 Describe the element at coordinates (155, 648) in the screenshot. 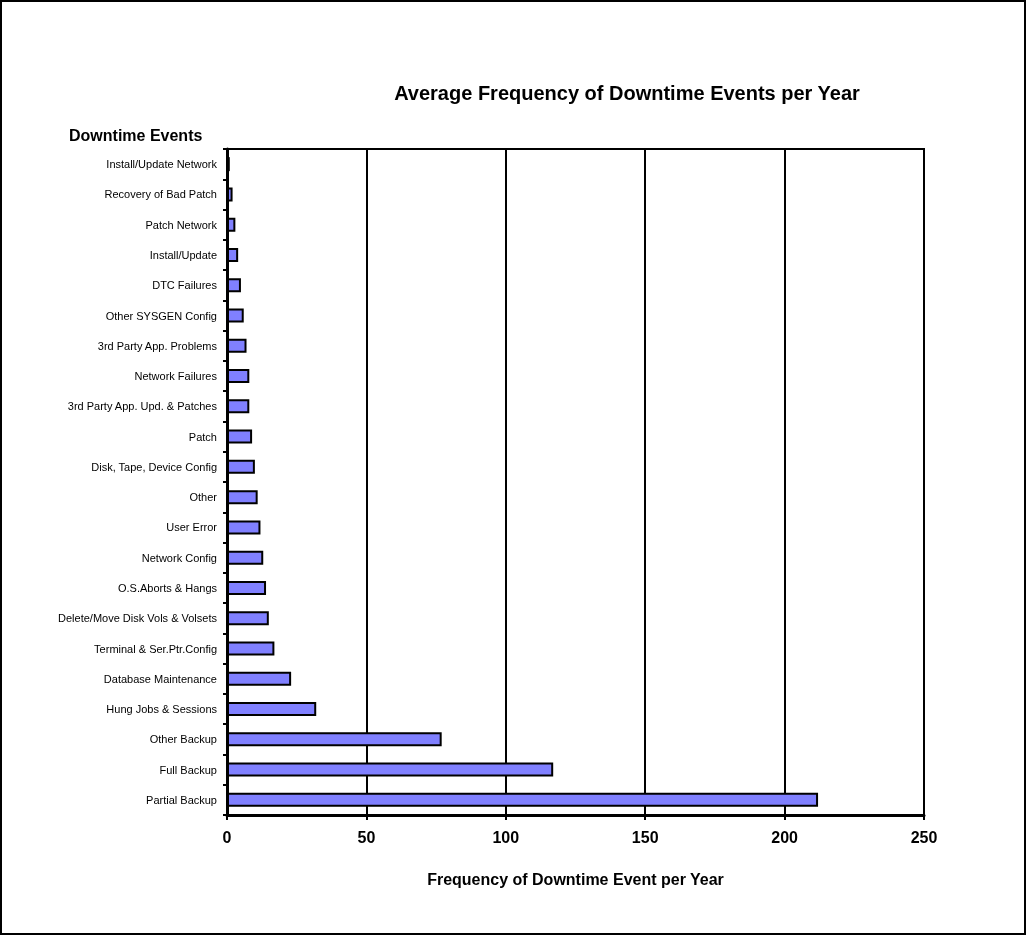

I see `y-tick-label: Terminal & Ser.Ptr.Config` at that location.